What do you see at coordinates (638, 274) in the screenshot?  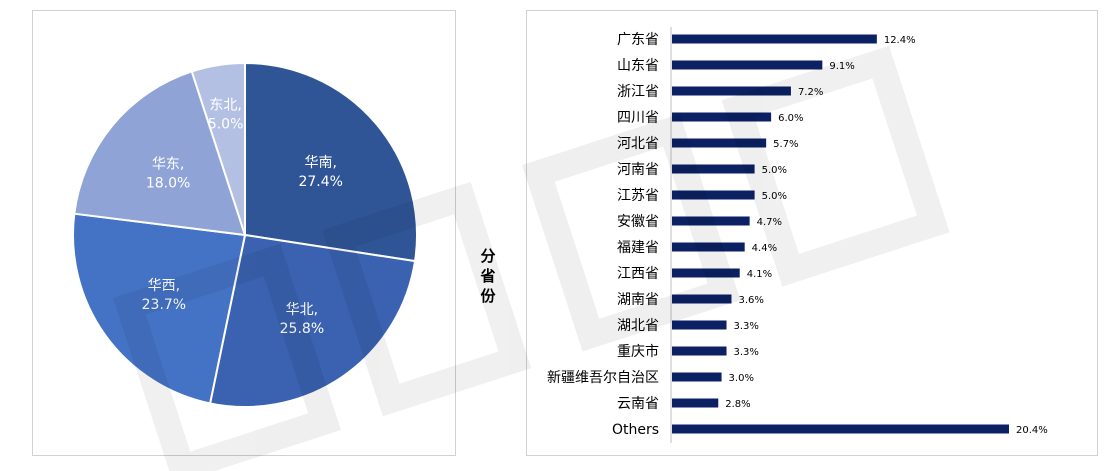 I see `category-label: 江西省` at bounding box center [638, 274].